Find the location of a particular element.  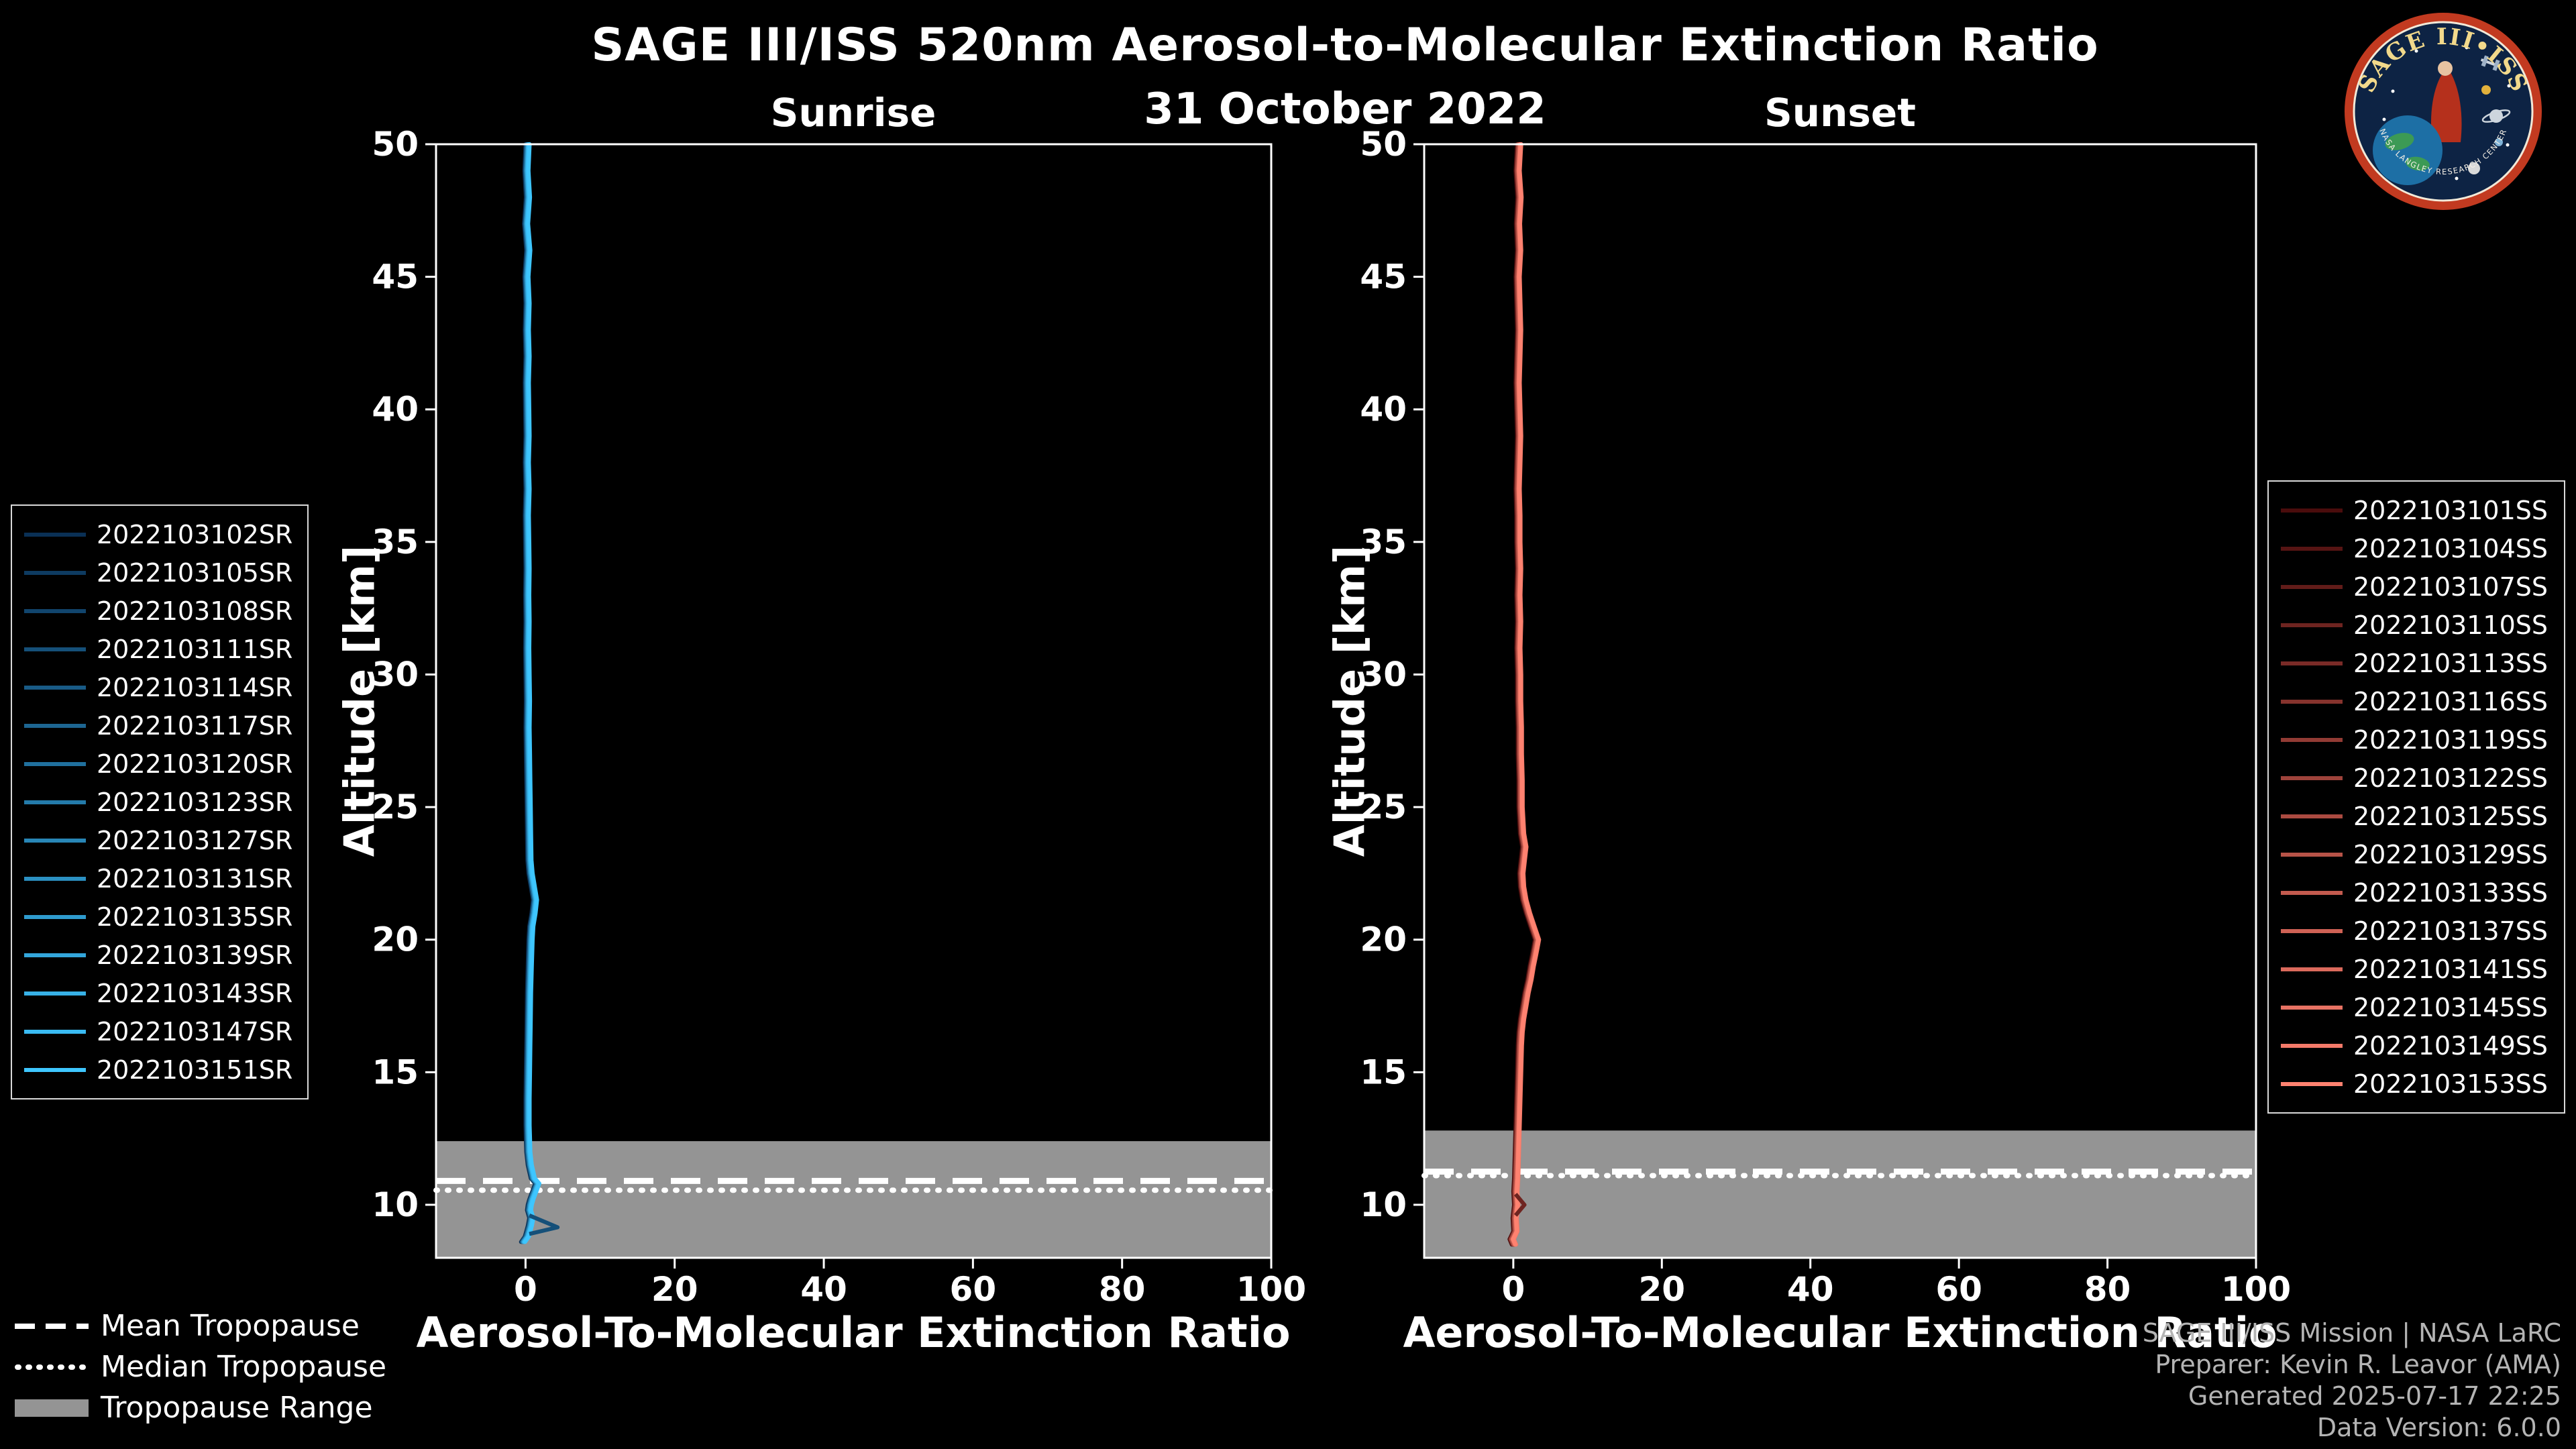

legend-label: 2022103133SS is located at coordinates (2450, 892).